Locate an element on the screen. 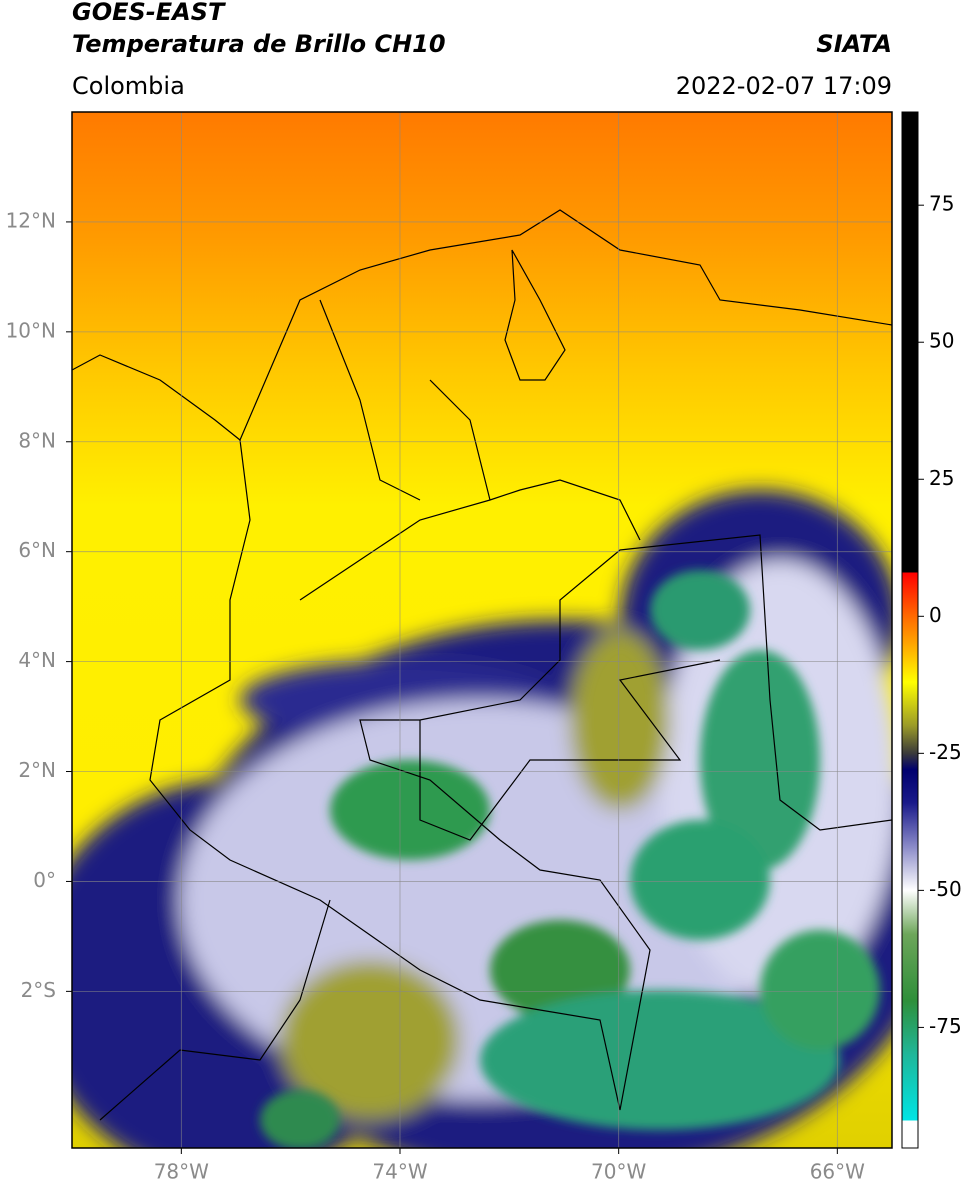 This screenshot has width=966, height=1194. y-tick-label: 2°N is located at coordinates (37, 770).